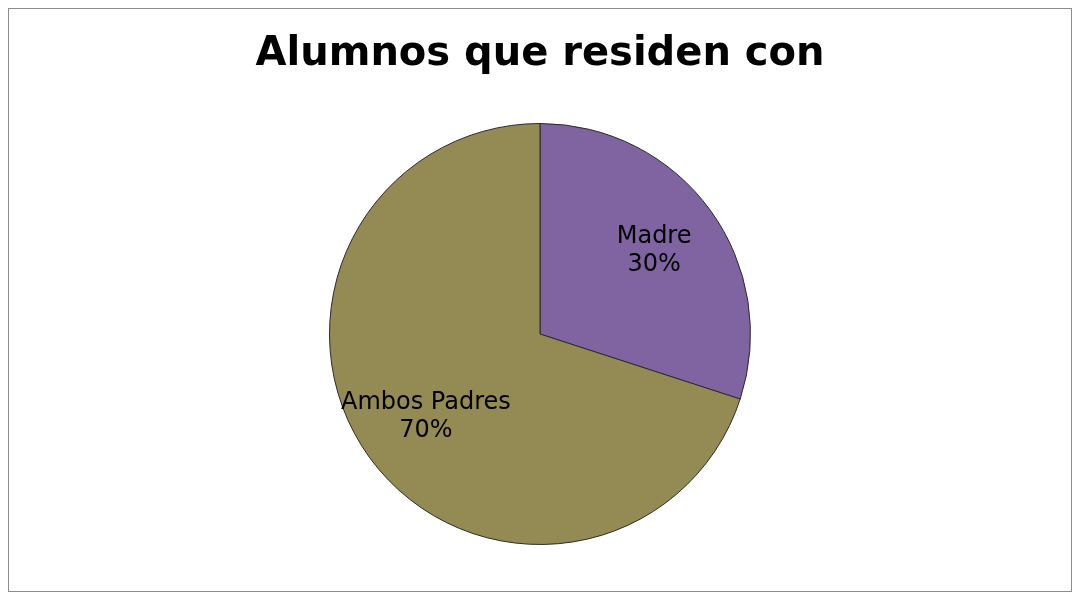  What do you see at coordinates (426, 429) in the screenshot?
I see `data-label: 70%` at bounding box center [426, 429].